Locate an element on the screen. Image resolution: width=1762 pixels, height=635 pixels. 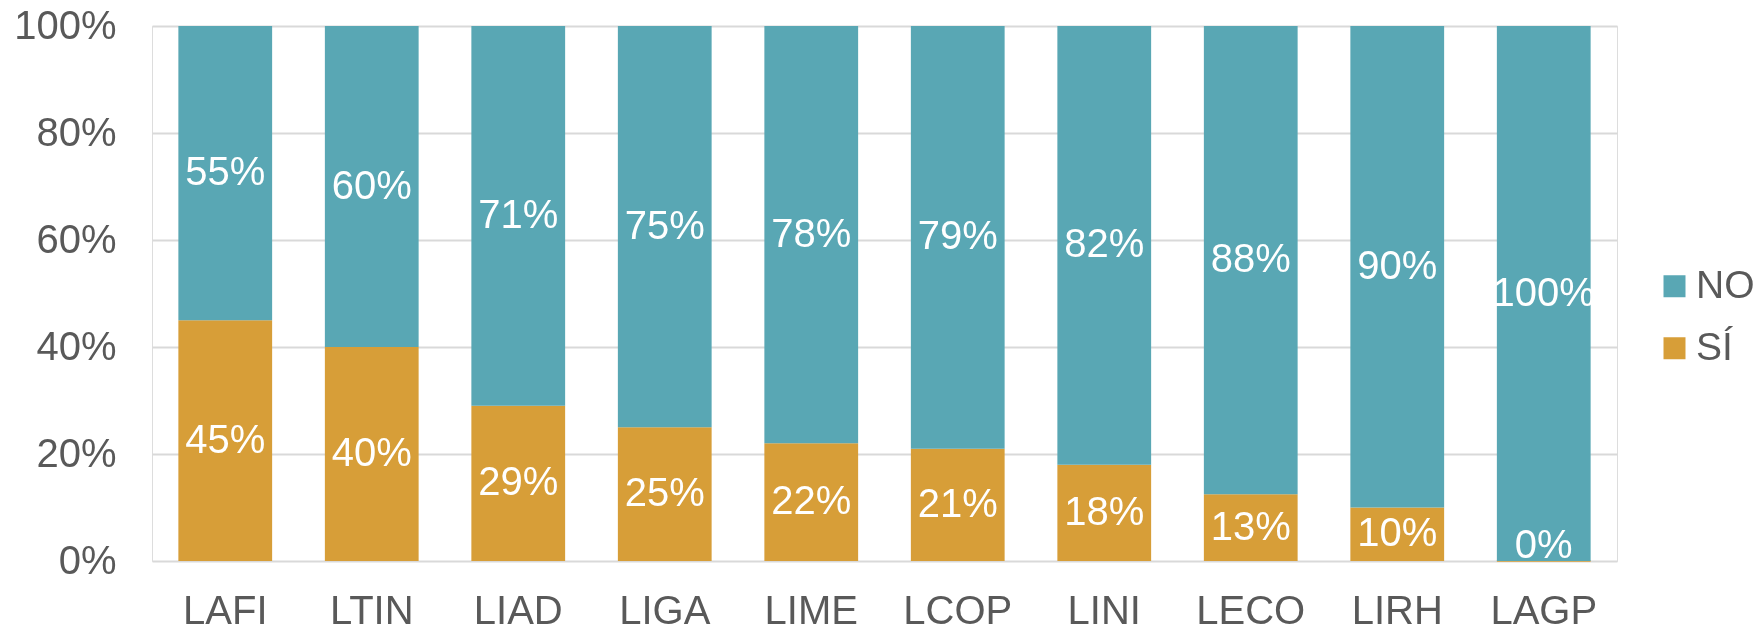
y-tick-label: 80% is located at coordinates (76, 131).